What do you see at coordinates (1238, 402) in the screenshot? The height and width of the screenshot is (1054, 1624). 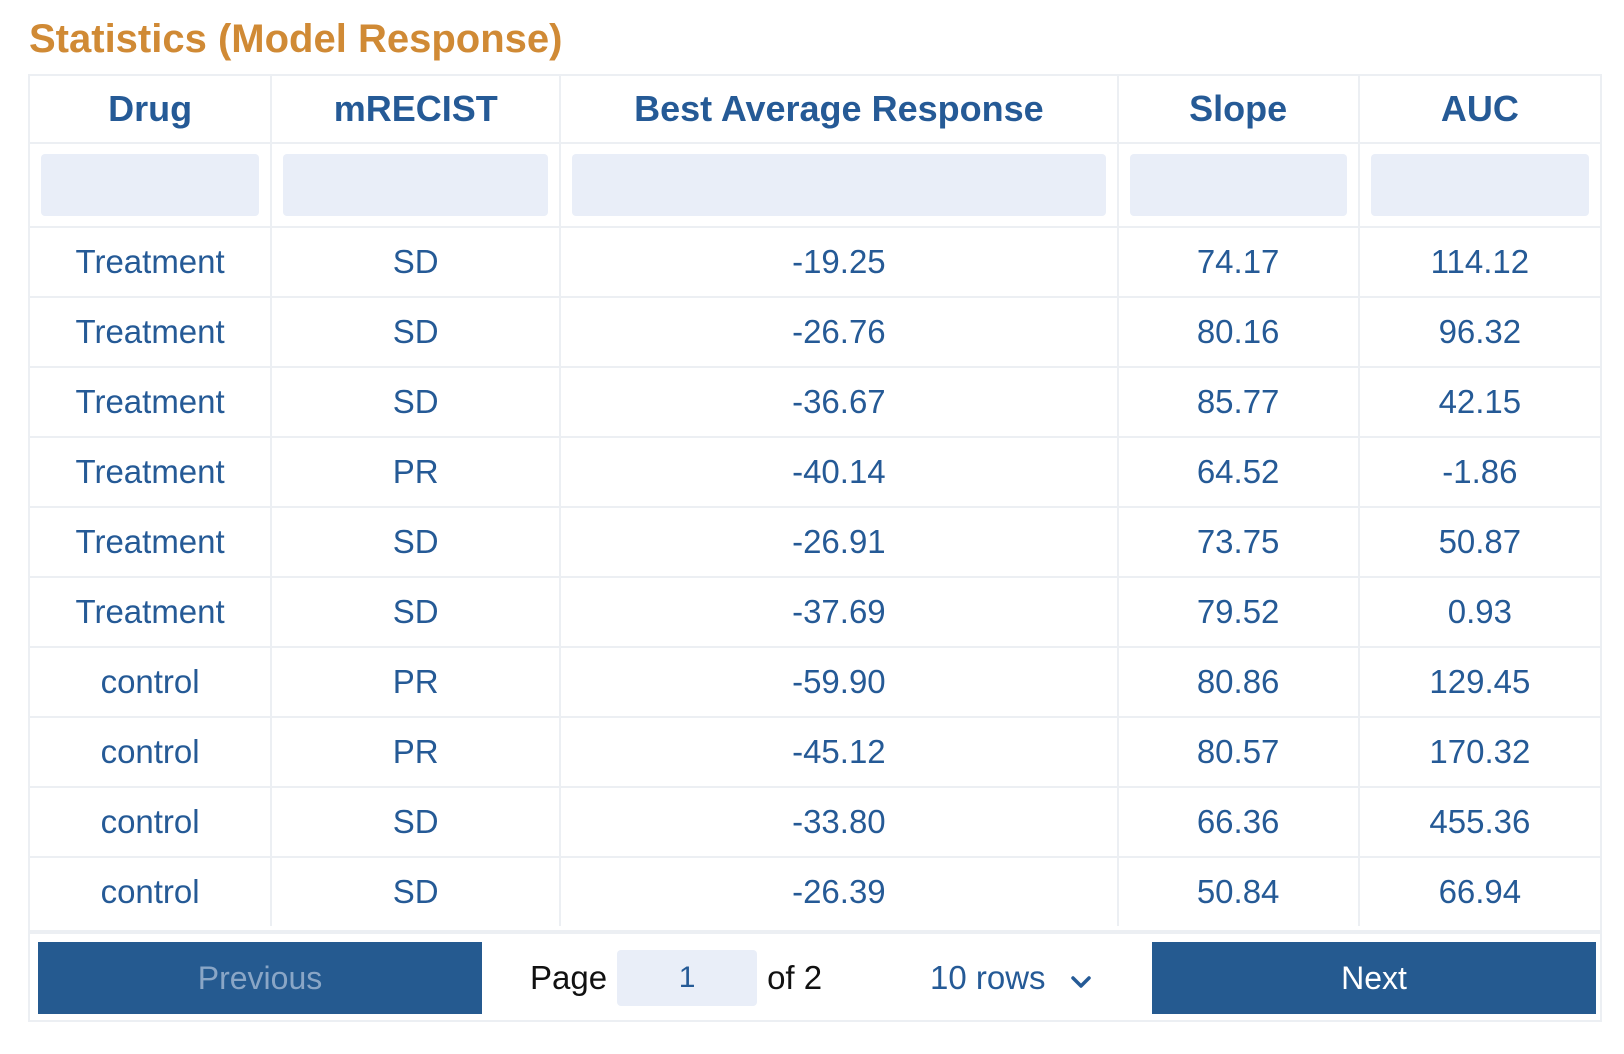 I see `cell-slope: 85.77` at bounding box center [1238, 402].